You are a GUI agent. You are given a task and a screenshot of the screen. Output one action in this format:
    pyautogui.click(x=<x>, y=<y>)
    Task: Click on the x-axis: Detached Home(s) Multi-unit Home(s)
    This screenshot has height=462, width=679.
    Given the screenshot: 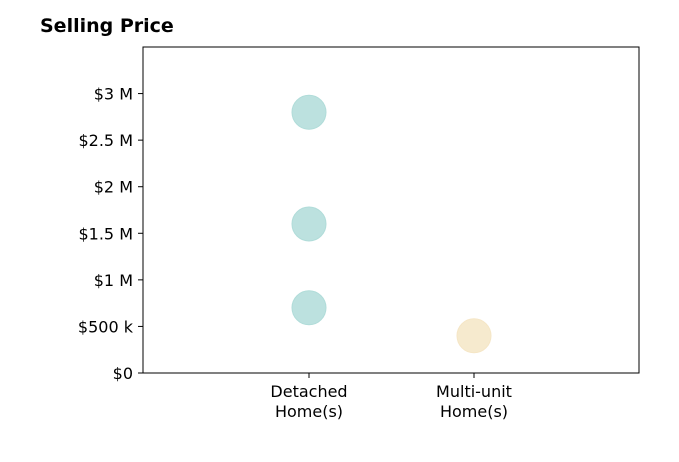 What is the action you would take?
    pyautogui.click(x=391, y=397)
    